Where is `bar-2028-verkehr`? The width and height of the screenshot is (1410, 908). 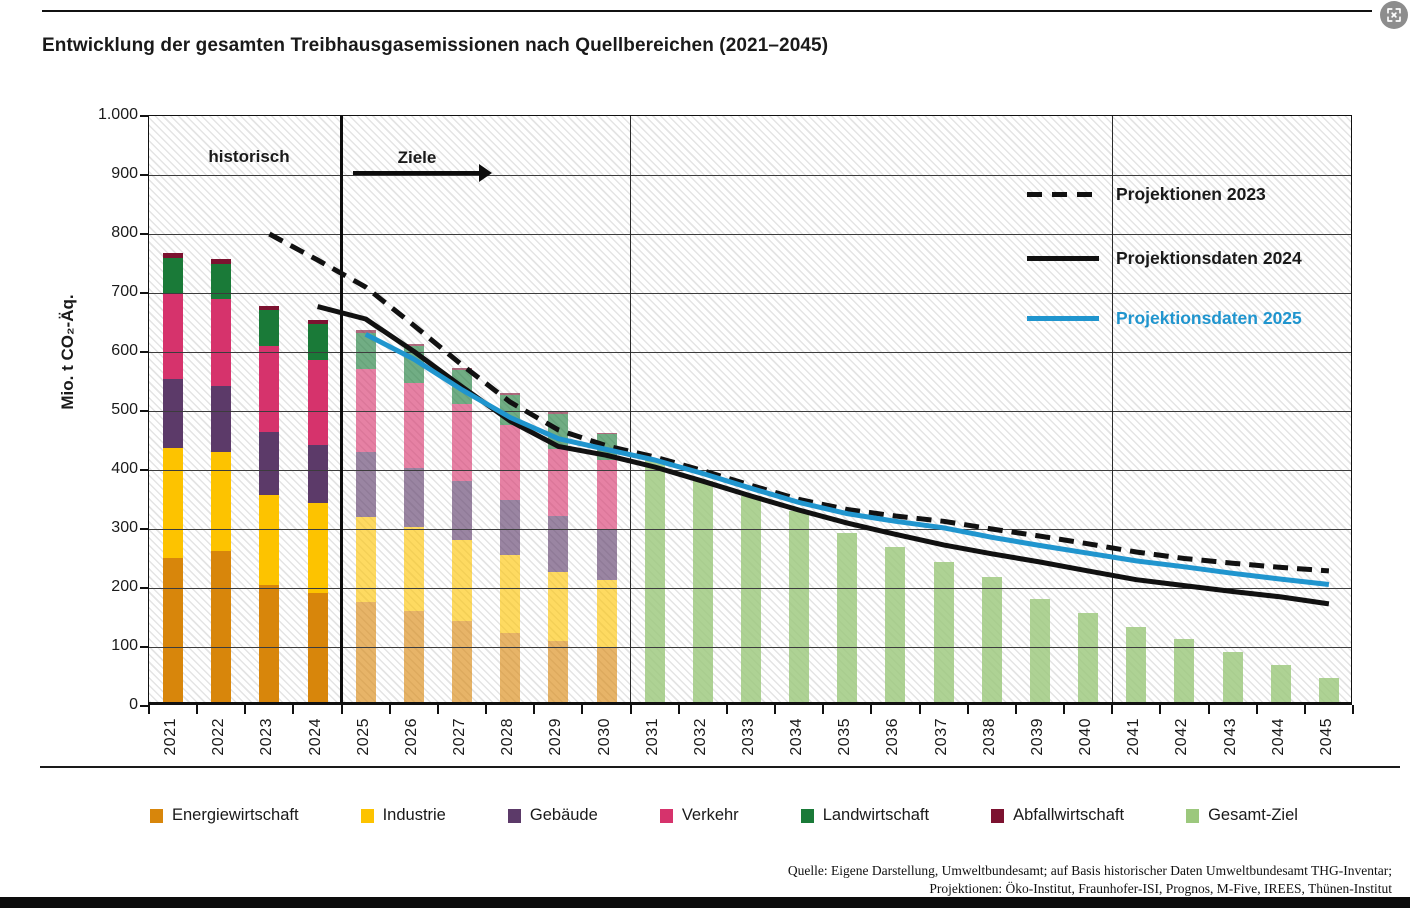 bar-2028-verkehr is located at coordinates (510, 462).